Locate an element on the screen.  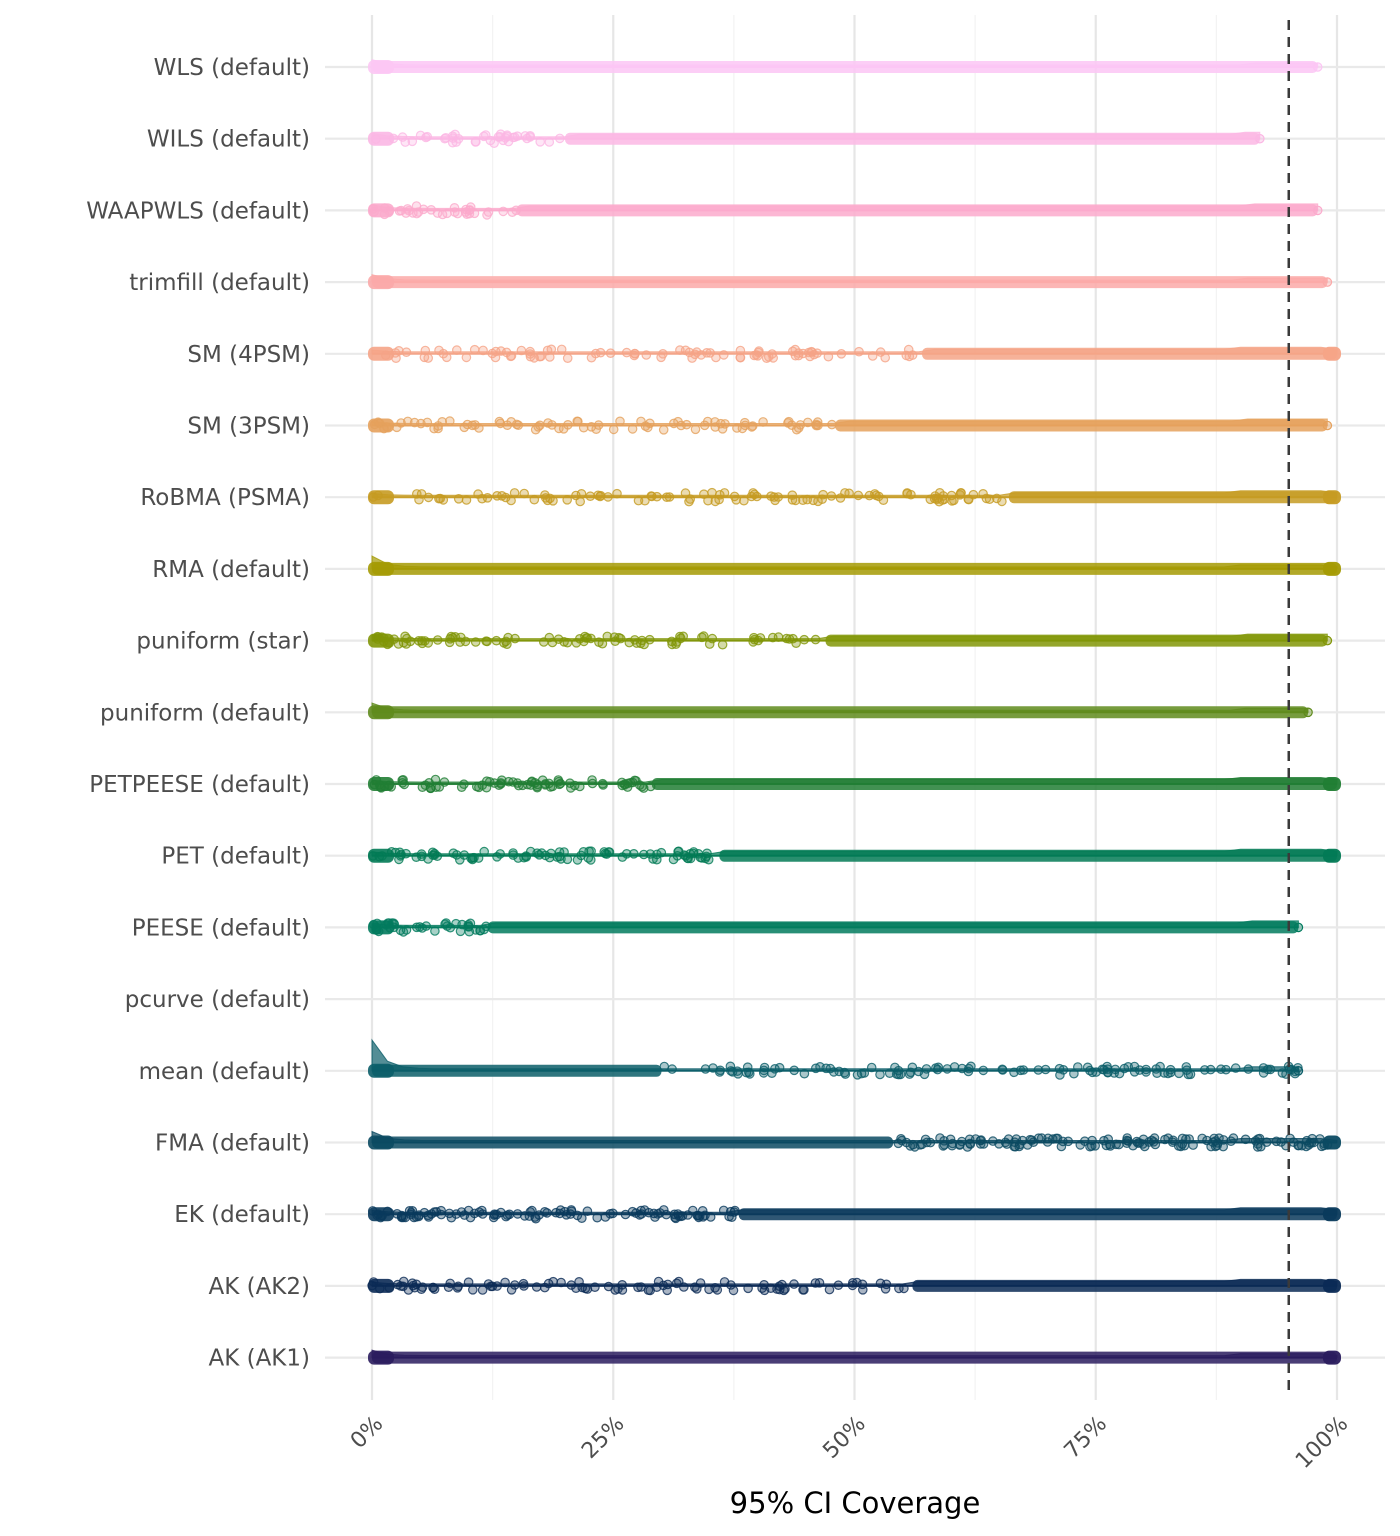
series-12-points is located at coordinates (836, 927).